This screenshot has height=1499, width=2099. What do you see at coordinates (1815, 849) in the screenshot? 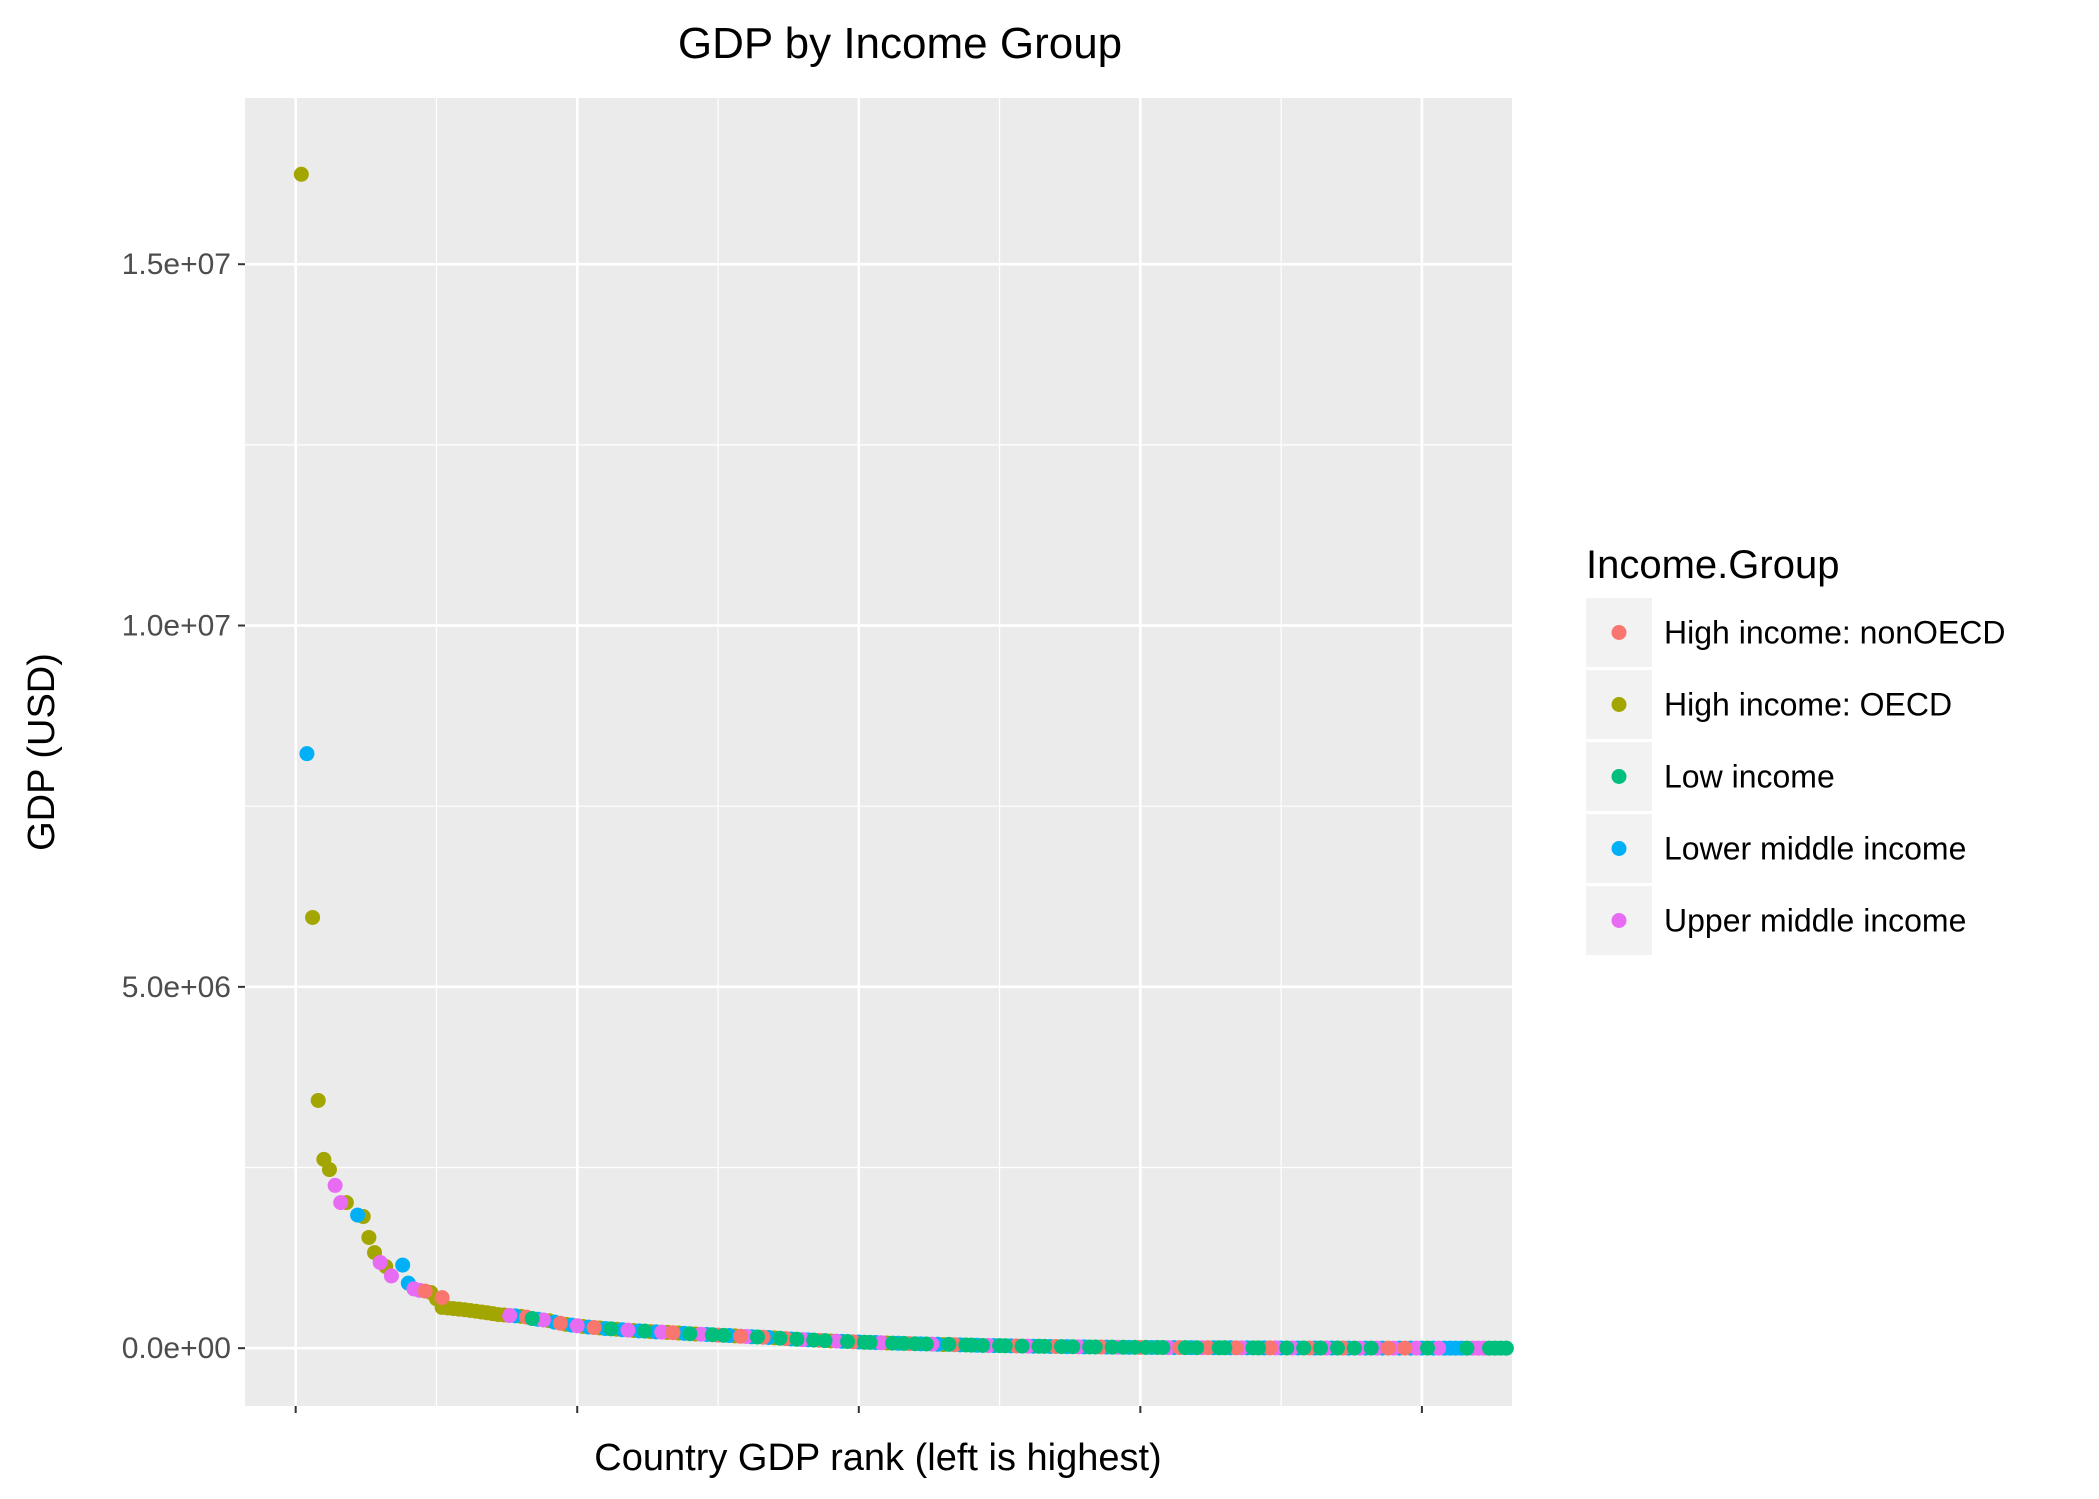
I see `legend-label: Lower middle income` at bounding box center [1815, 849].